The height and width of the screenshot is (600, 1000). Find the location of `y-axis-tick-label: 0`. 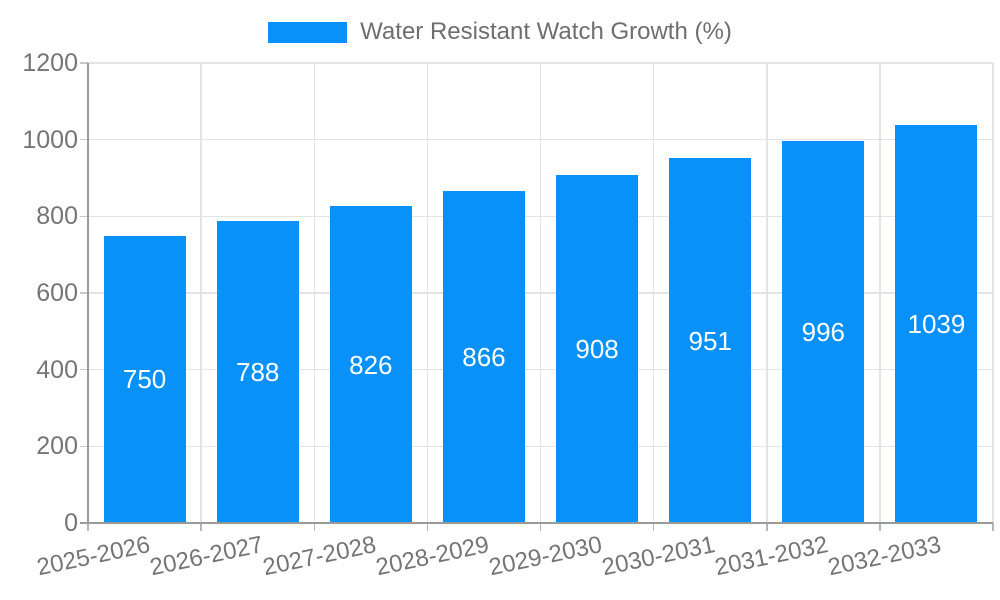

y-axis-tick-label: 0 is located at coordinates (71, 523).